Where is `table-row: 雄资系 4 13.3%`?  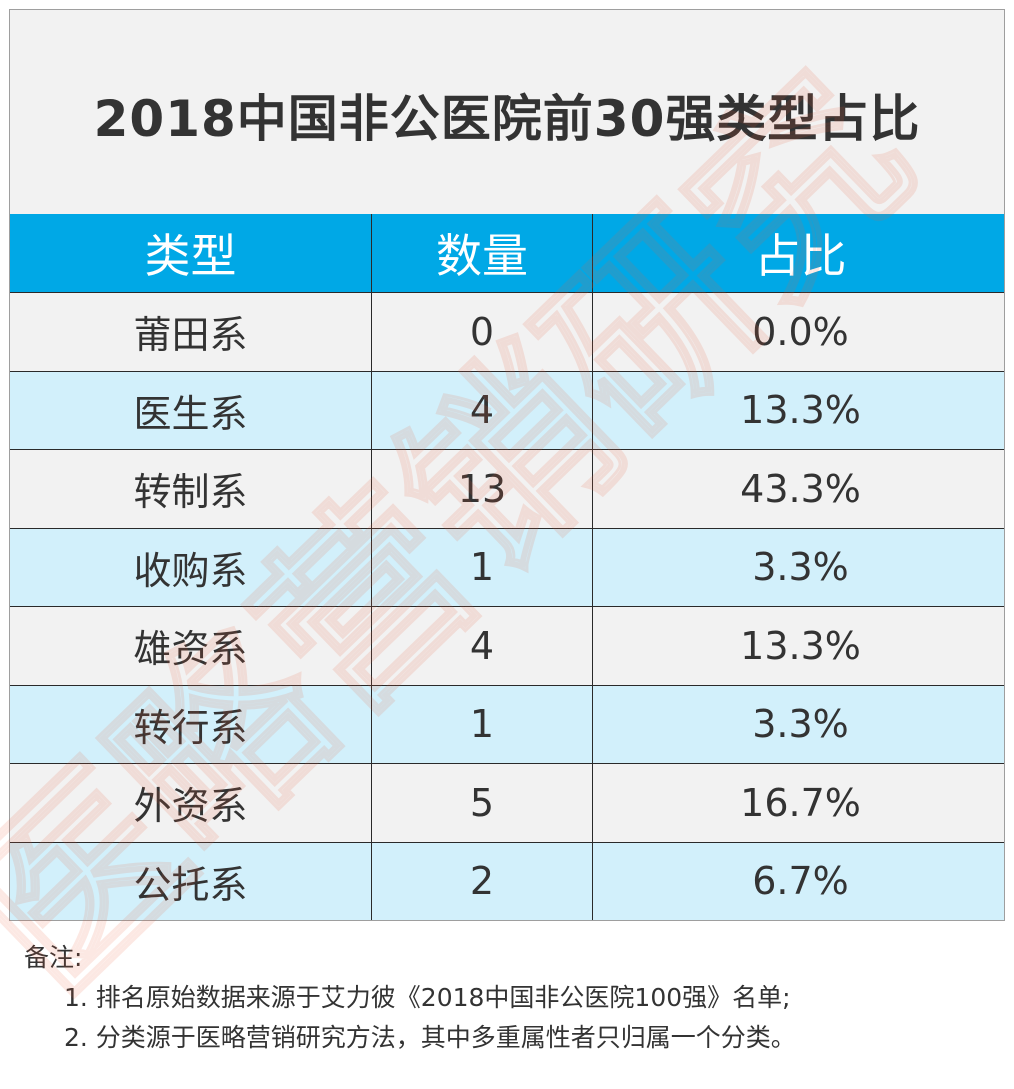 table-row: 雄资系 4 13.3% is located at coordinates (507, 646).